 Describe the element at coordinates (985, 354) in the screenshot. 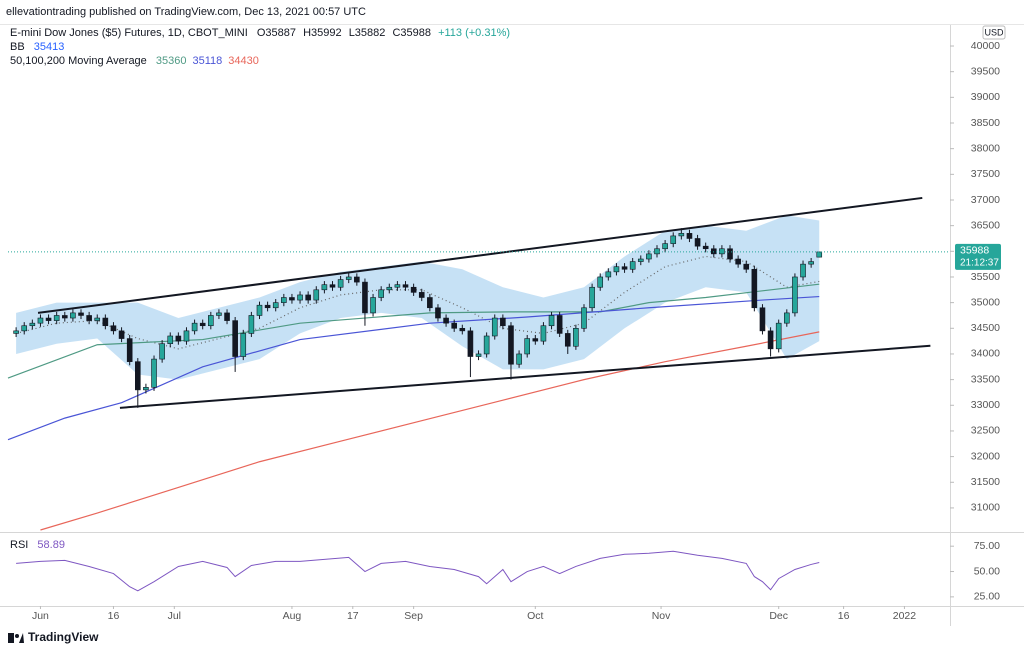

I see `y-tick-label: 34000` at that location.